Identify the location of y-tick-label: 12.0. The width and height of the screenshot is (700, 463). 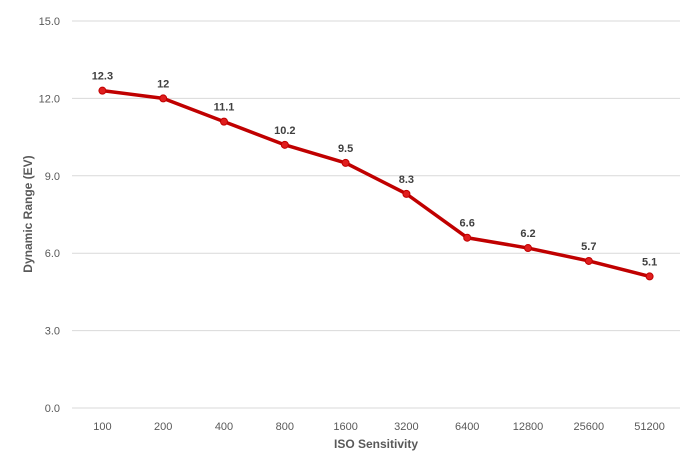
(49, 99).